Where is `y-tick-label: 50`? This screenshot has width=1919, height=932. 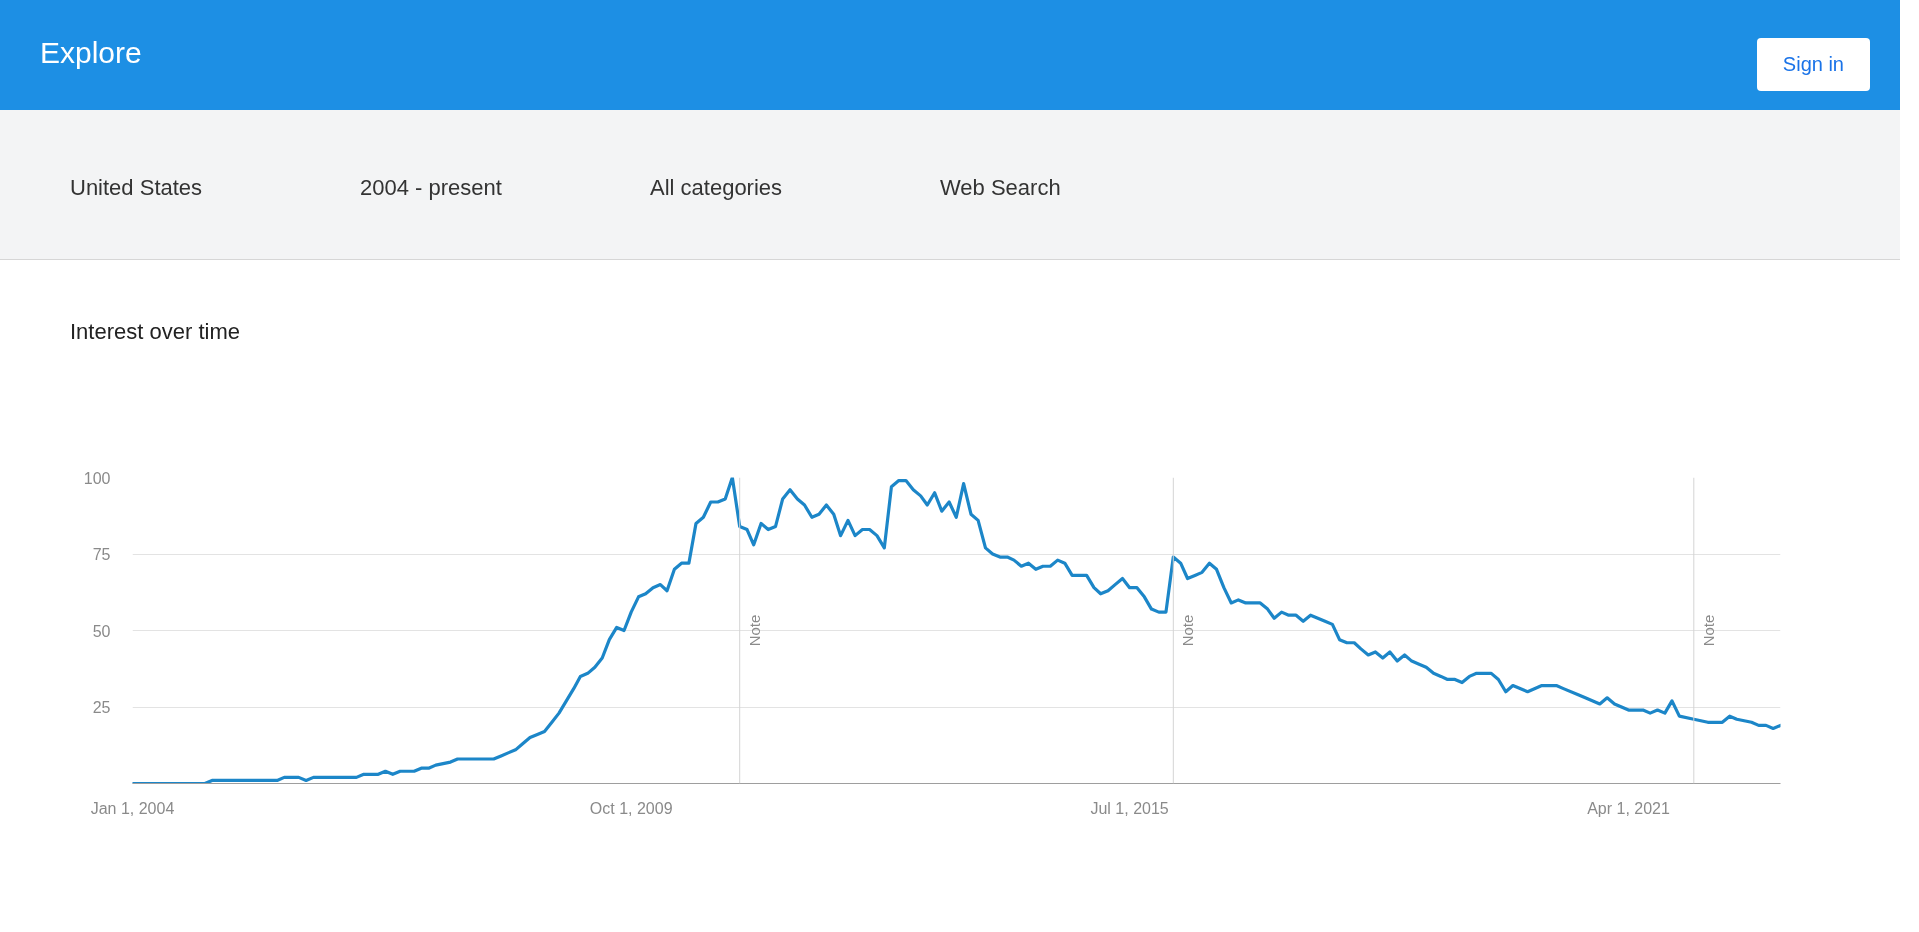
y-tick-label: 50 is located at coordinates (101, 631).